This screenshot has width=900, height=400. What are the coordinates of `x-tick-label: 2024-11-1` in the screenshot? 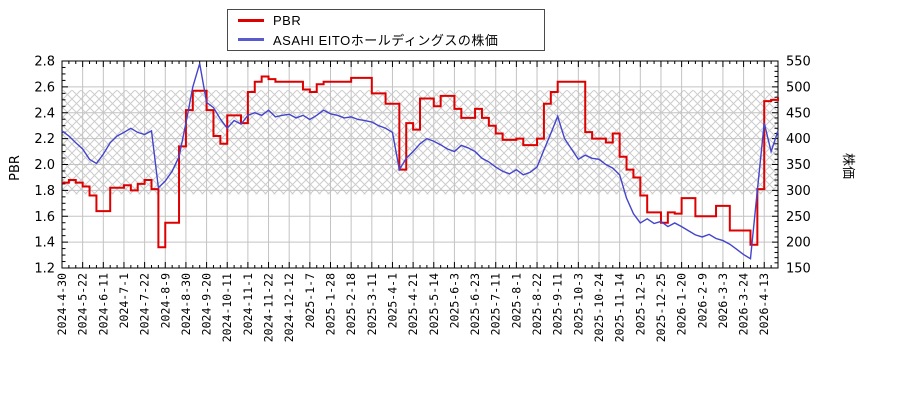 It's located at (248, 304).